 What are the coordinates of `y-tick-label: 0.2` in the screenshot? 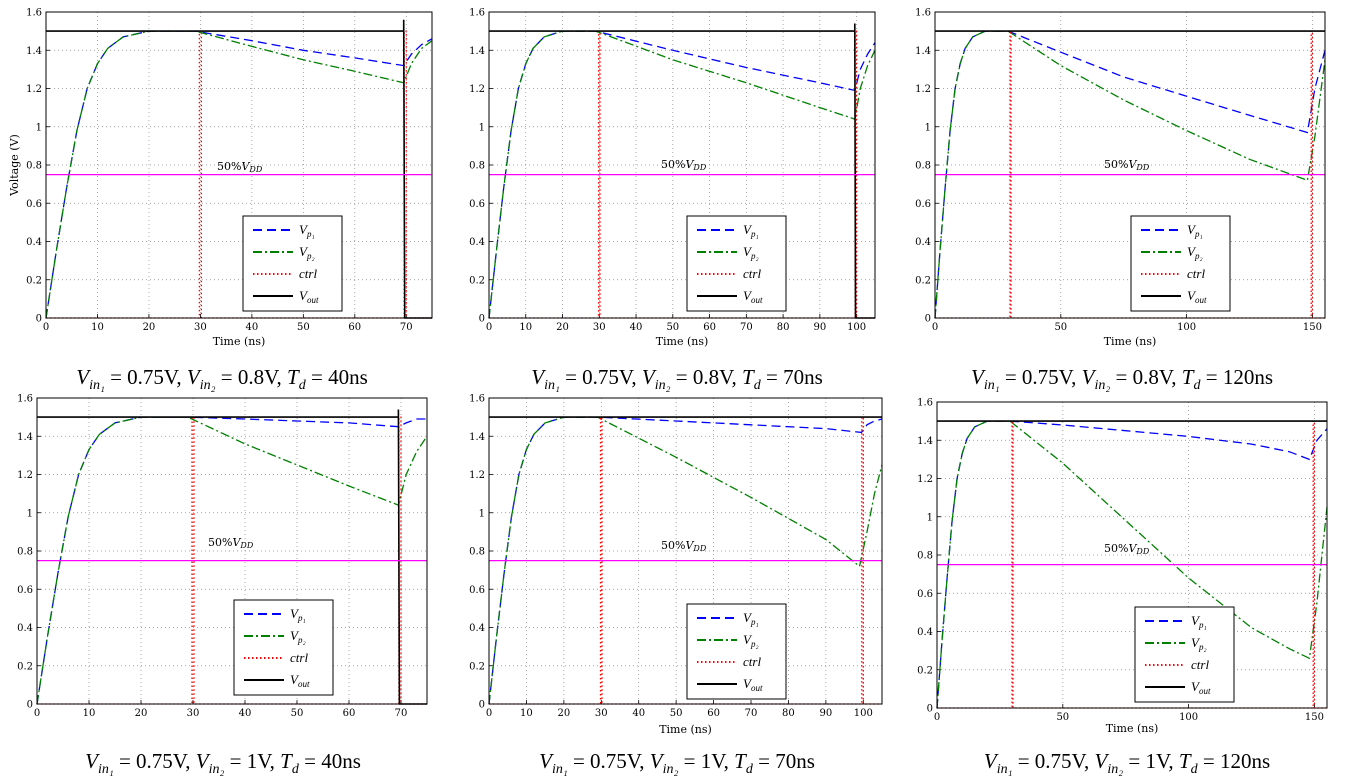 It's located at (923, 280).